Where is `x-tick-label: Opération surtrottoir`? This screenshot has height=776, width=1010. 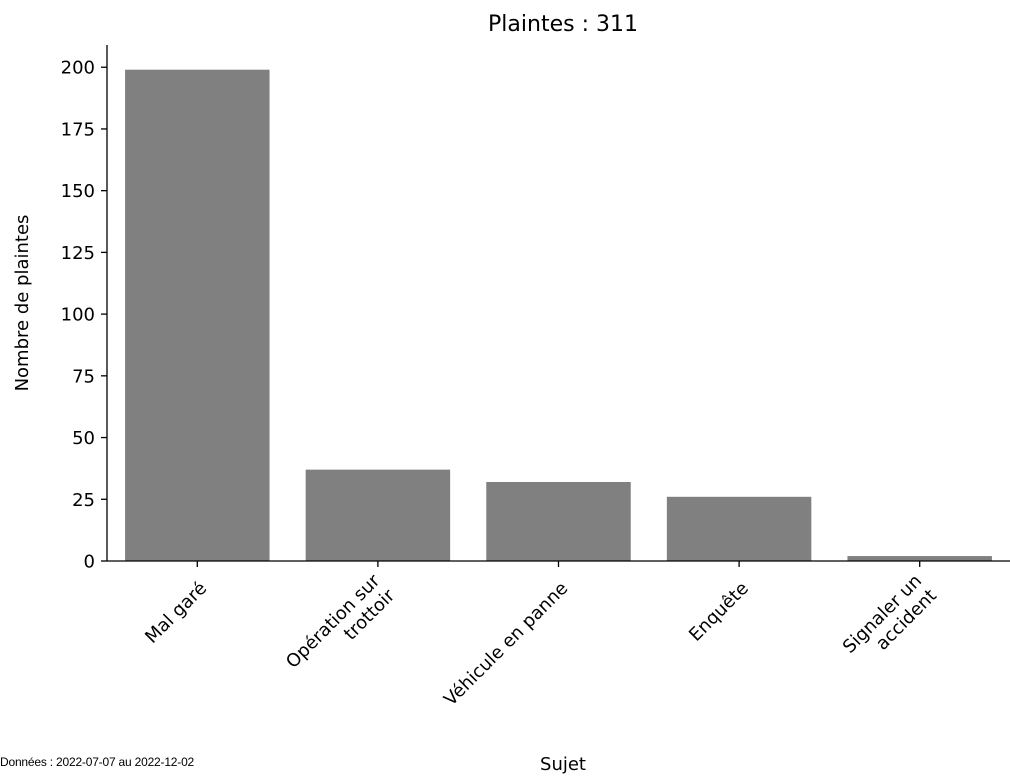 x-tick-label: Opération surtrottoir is located at coordinates (340, 628).